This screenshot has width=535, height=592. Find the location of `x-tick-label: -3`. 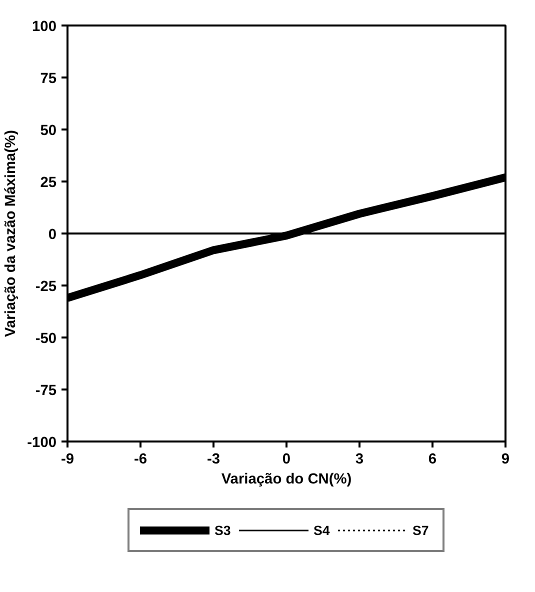

x-tick-label: -3 is located at coordinates (213, 460).